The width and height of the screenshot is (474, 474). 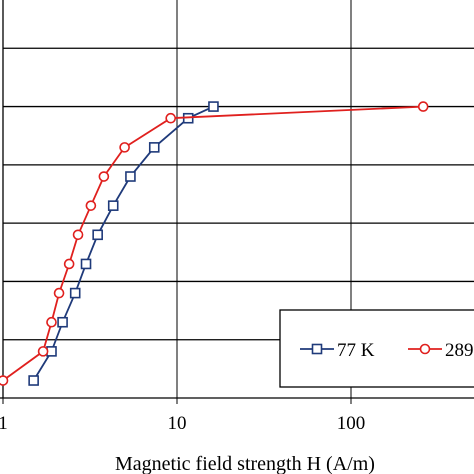 What do you see at coordinates (245, 463) in the screenshot?
I see `x-axis-title: Magnetic field strength H (A/m)` at bounding box center [245, 463].